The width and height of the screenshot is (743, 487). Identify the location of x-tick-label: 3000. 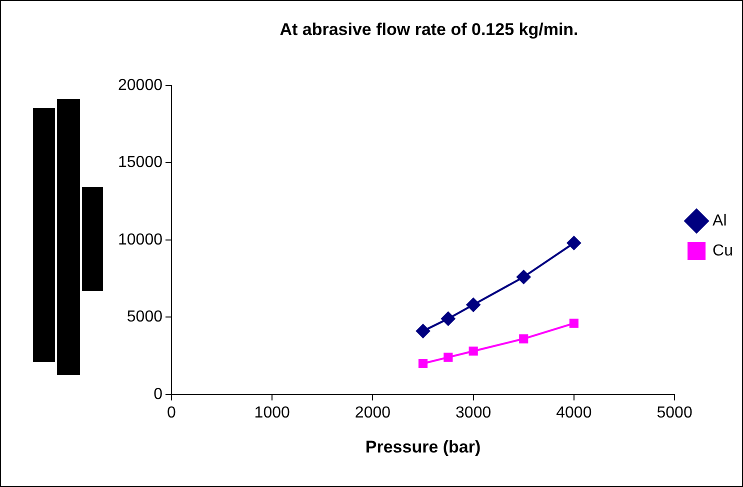
(474, 413).